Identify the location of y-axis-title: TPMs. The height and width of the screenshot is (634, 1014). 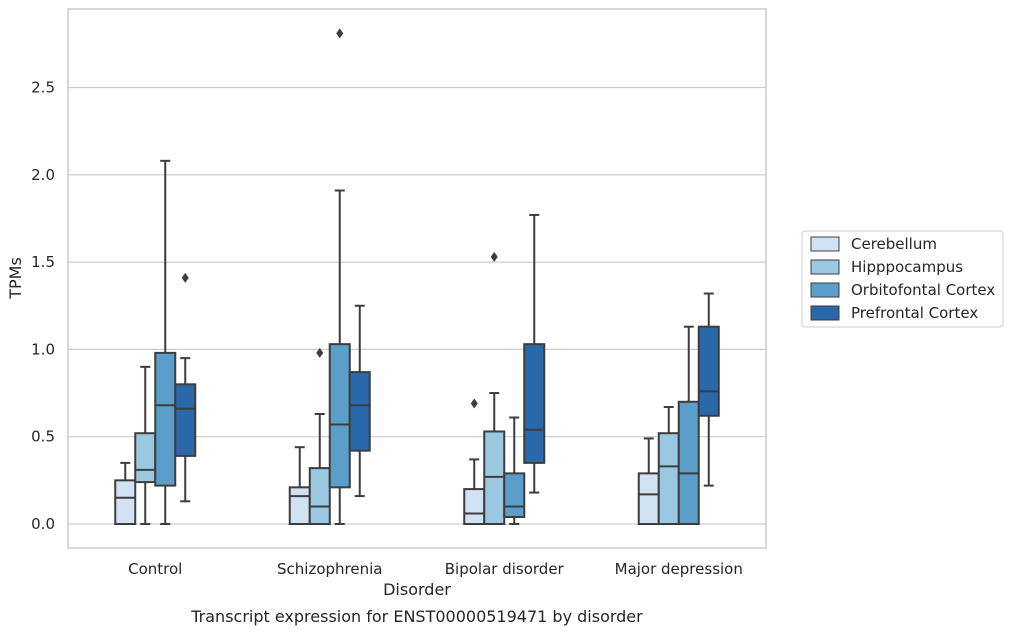
(15, 278).